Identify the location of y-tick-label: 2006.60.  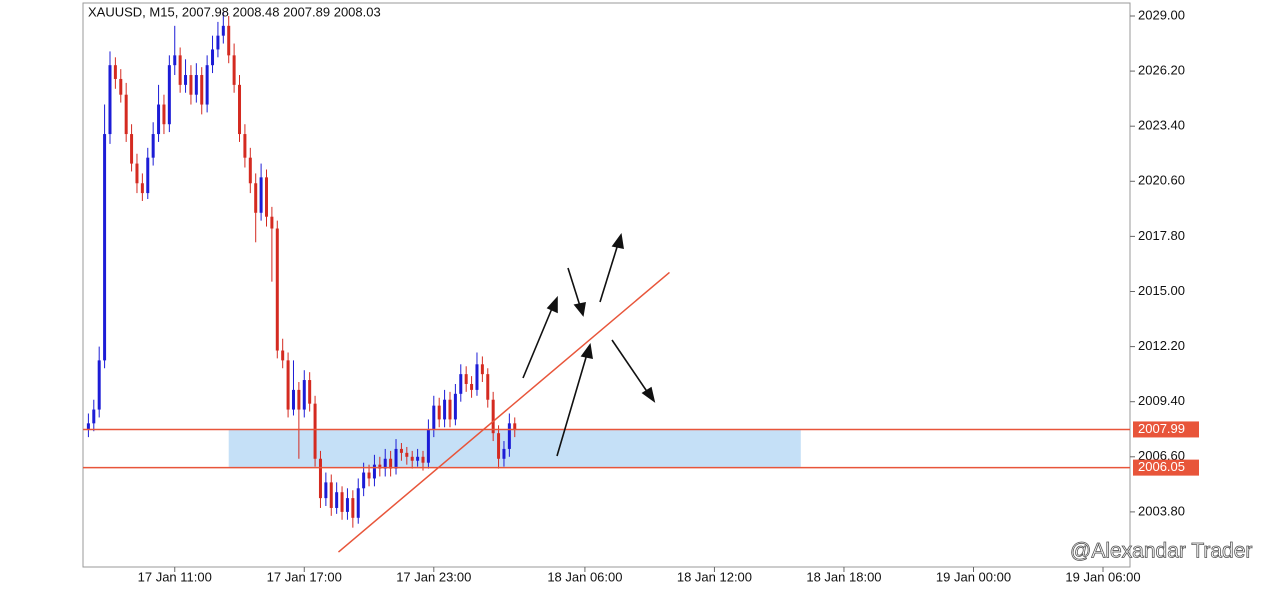
(1161, 455).